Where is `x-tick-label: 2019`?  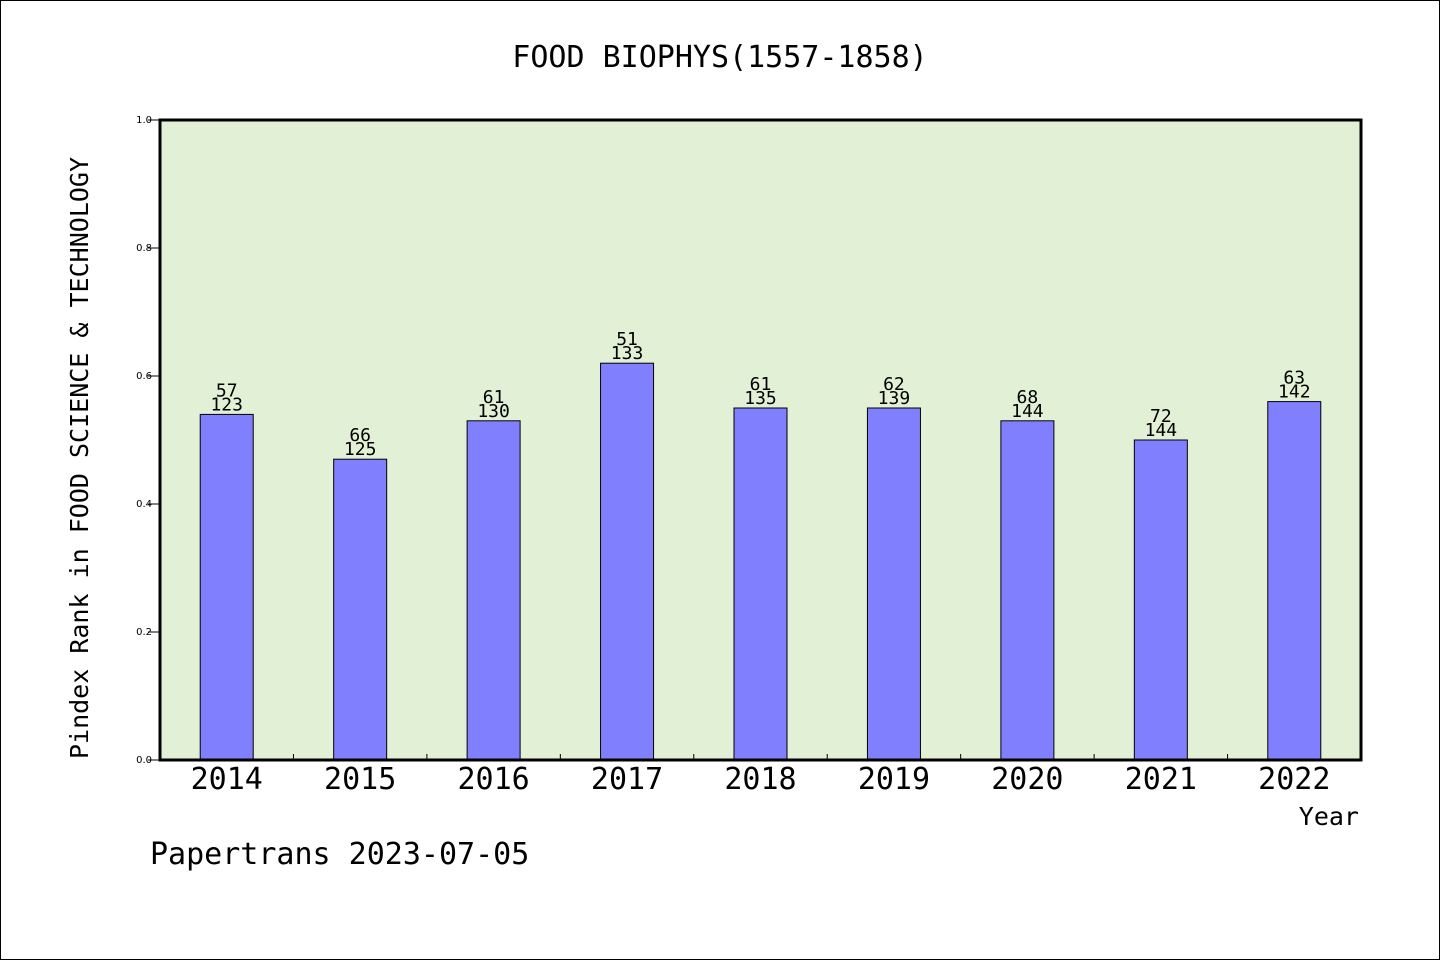 x-tick-label: 2019 is located at coordinates (894, 779).